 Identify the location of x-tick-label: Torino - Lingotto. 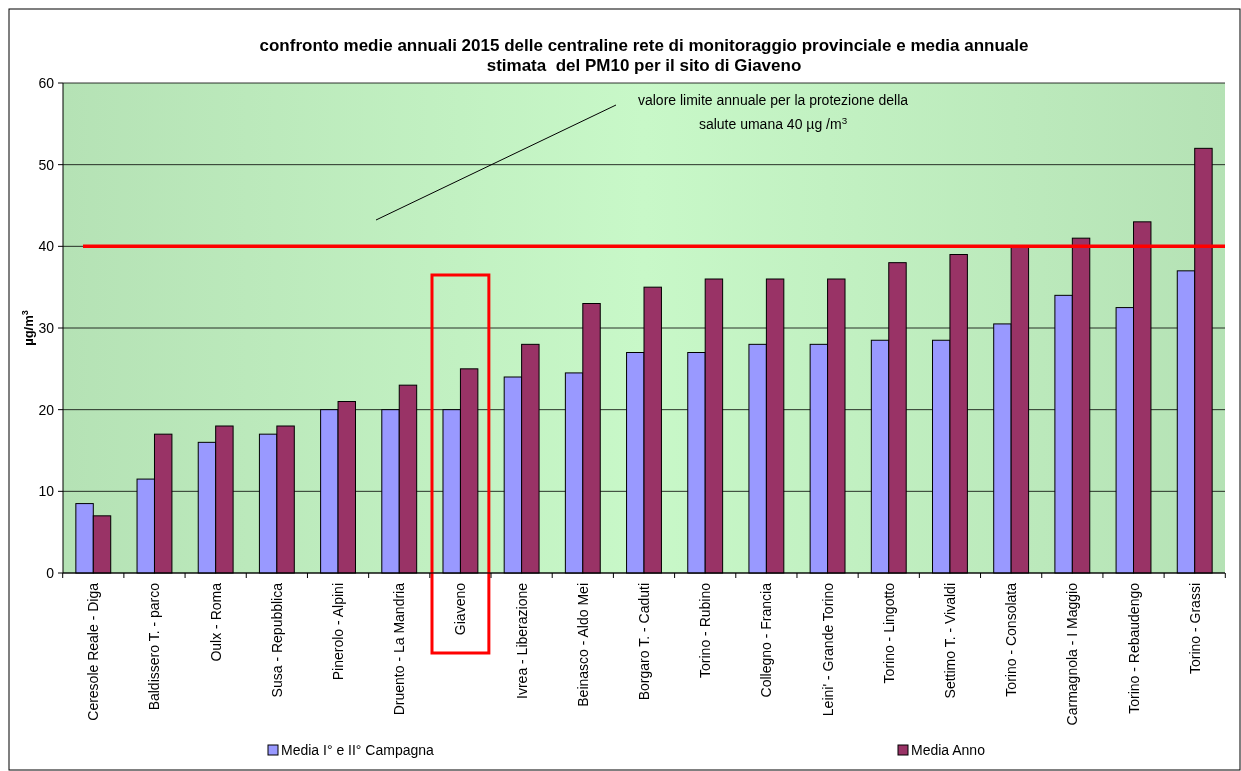
(888, 633).